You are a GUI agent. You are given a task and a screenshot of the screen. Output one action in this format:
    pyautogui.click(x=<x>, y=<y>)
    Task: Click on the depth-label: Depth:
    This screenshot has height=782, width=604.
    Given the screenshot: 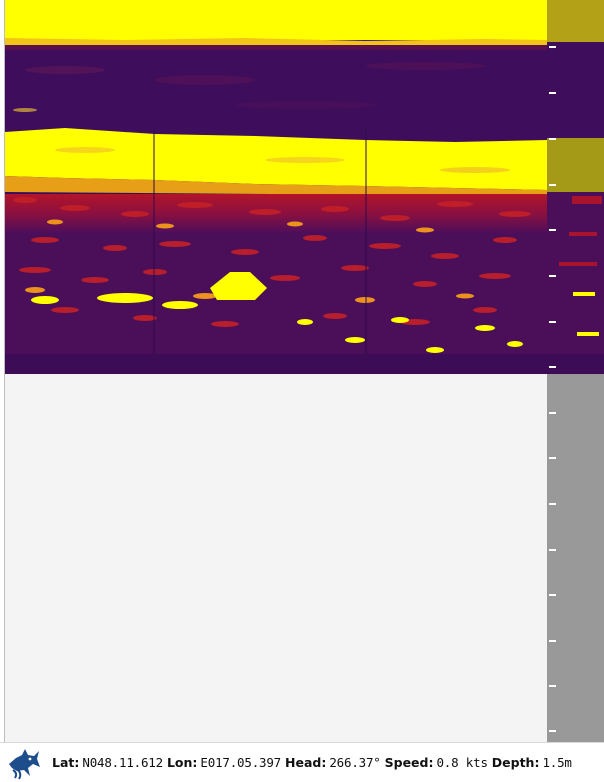 What is the action you would take?
    pyautogui.click(x=515, y=762)
    